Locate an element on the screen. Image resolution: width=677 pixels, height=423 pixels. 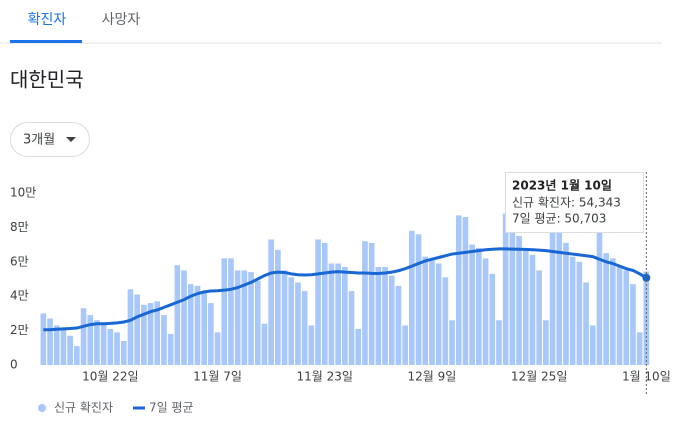
tab: 사망자 is located at coordinates (121, 20).